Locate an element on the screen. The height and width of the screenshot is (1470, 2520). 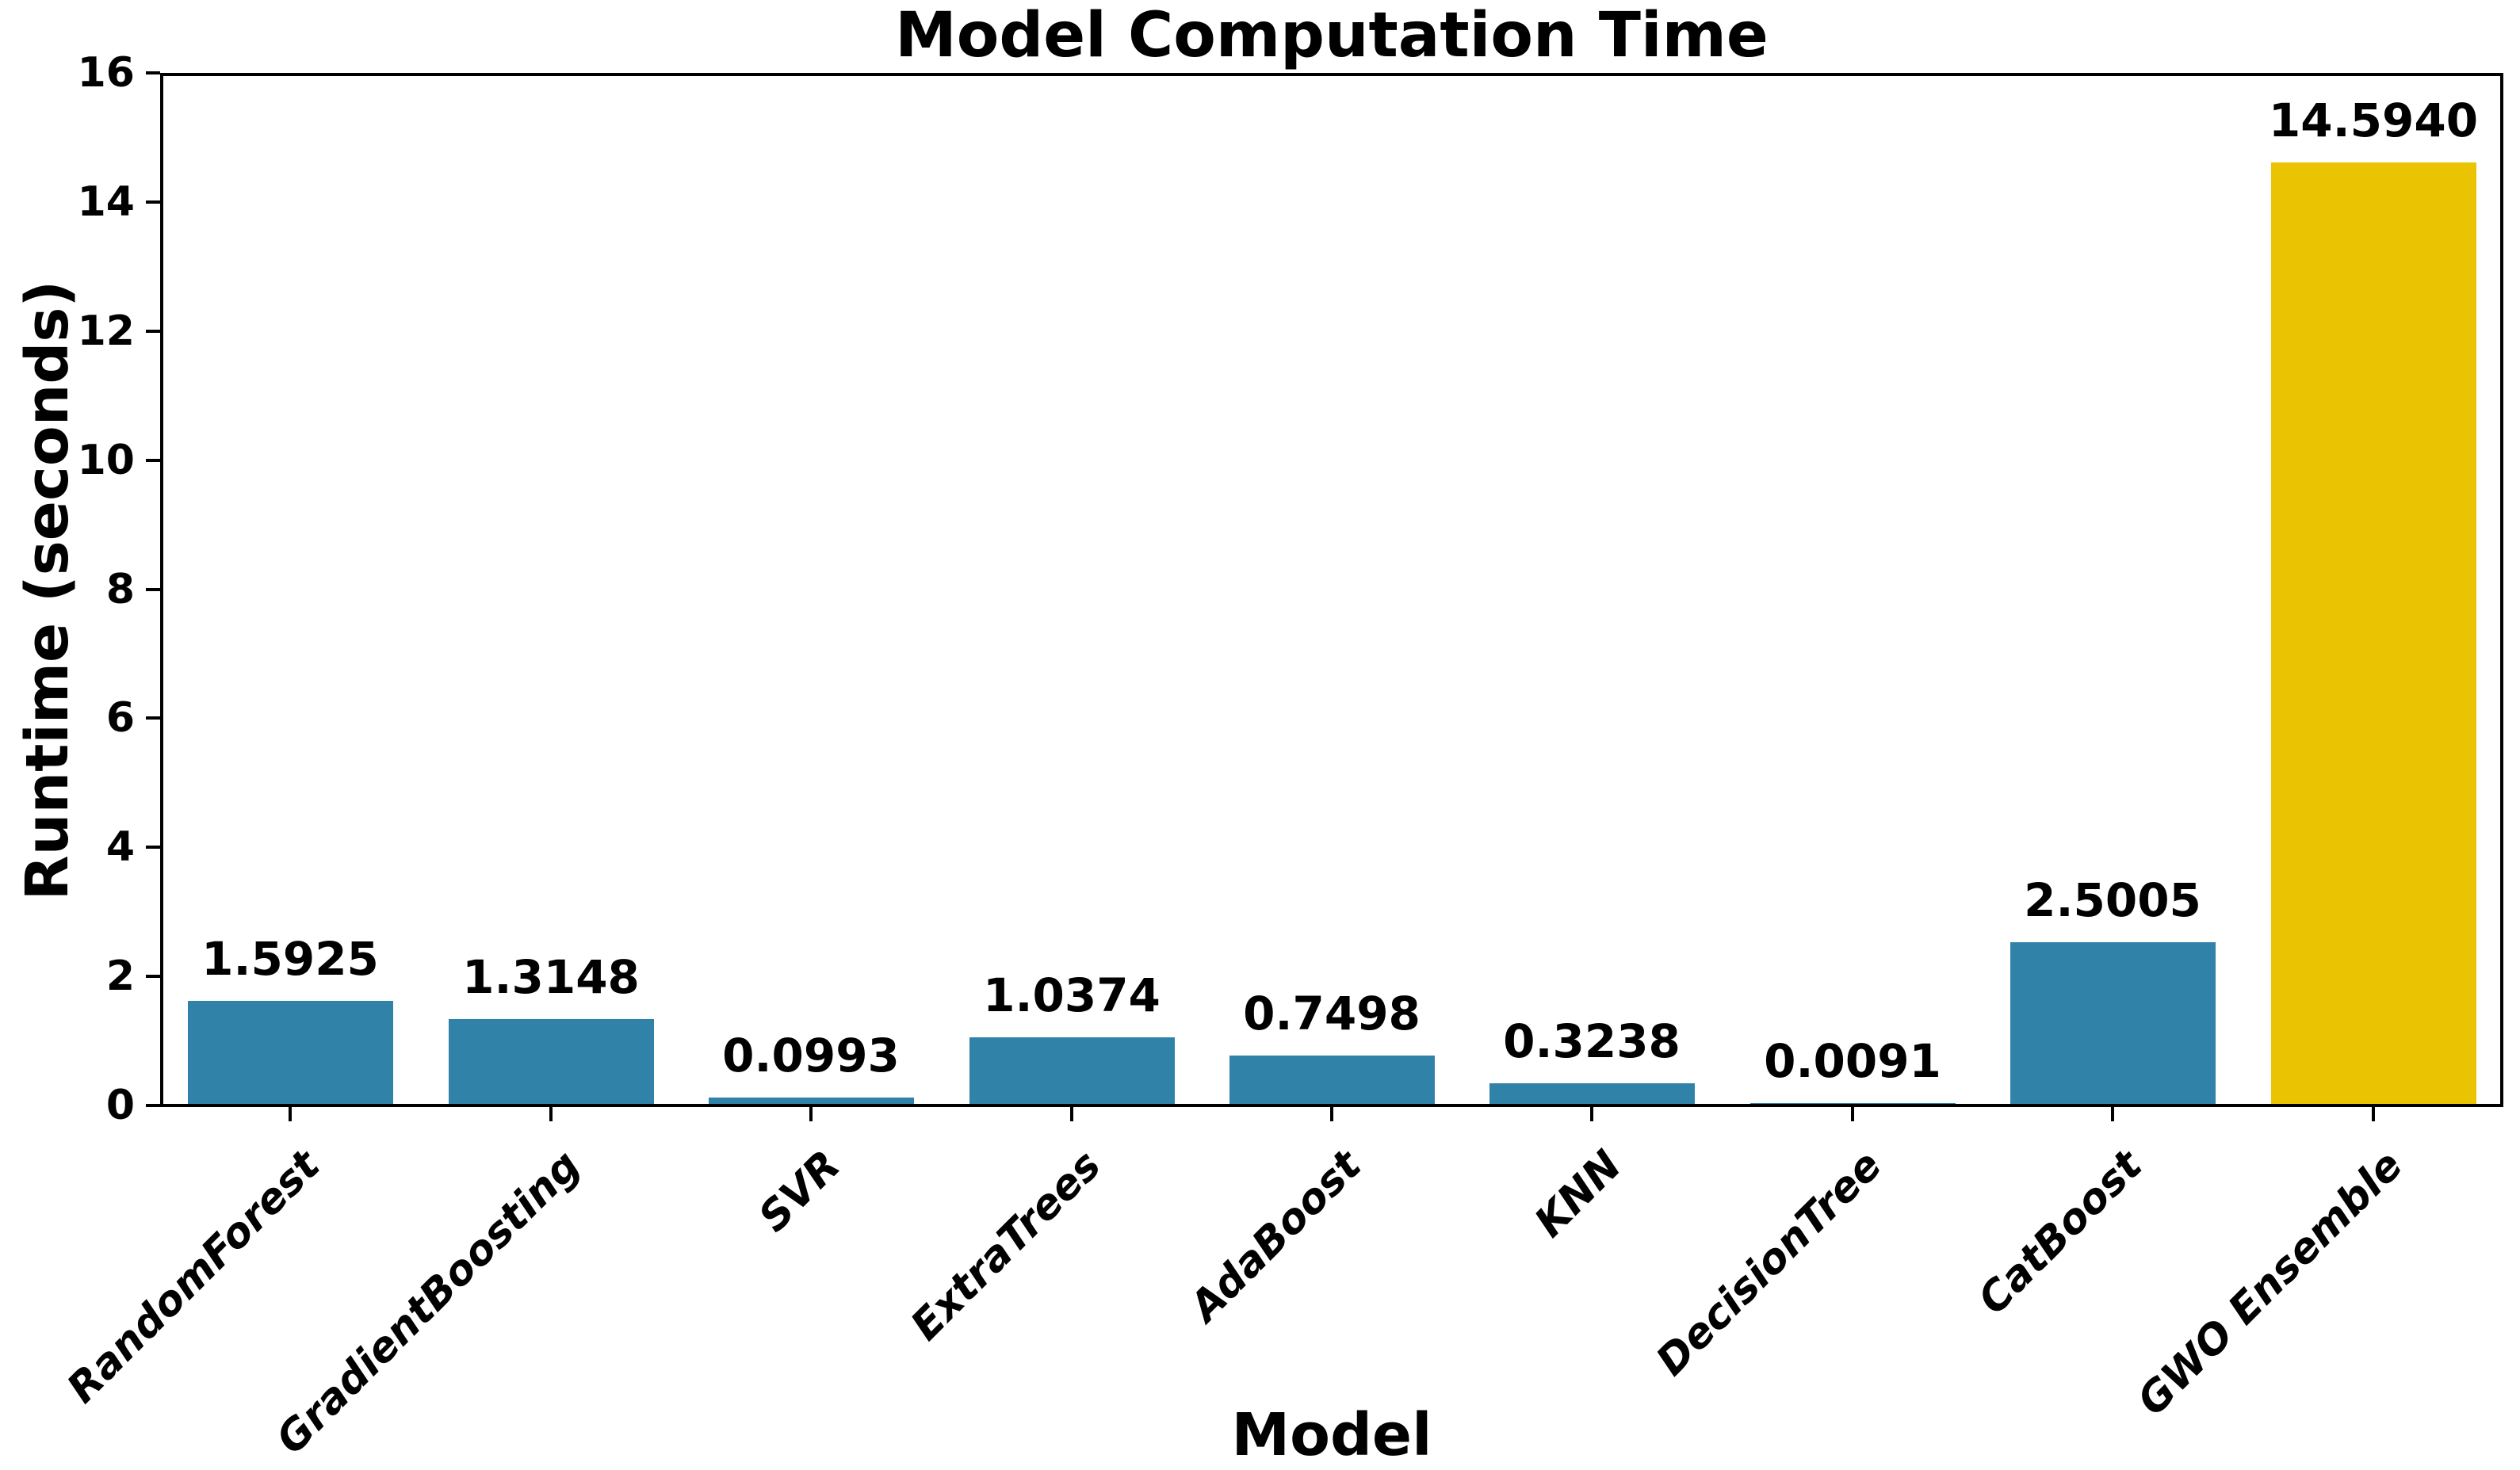
y-tick-label: 14 is located at coordinates (106, 202).